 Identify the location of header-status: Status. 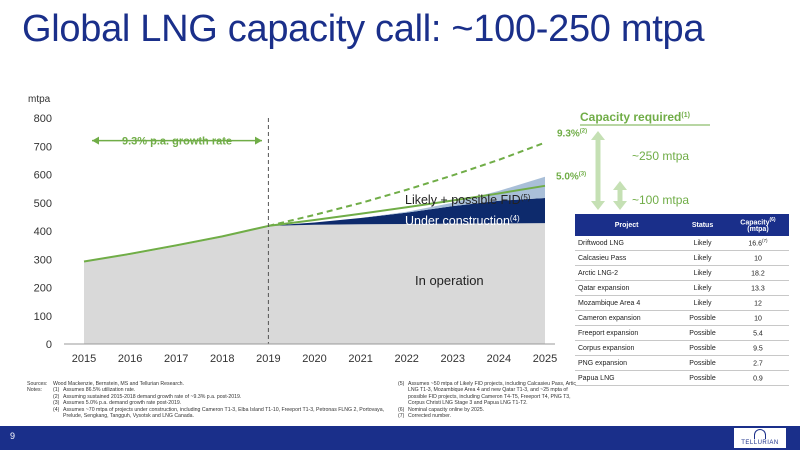
(702, 225).